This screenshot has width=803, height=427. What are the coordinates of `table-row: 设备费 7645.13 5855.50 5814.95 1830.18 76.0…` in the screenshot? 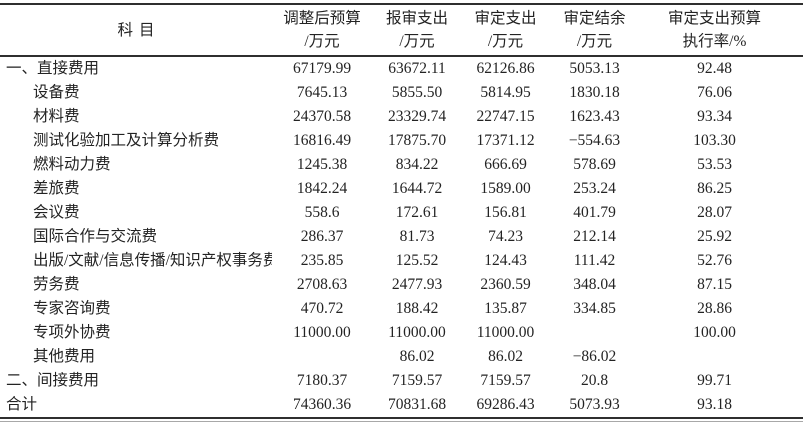 It's located at (401, 93).